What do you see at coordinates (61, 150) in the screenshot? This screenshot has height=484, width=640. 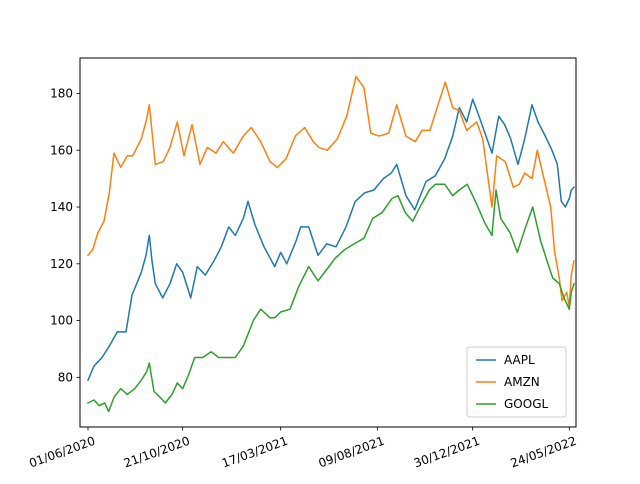 I see `y-tick-label: 160` at bounding box center [61, 150].